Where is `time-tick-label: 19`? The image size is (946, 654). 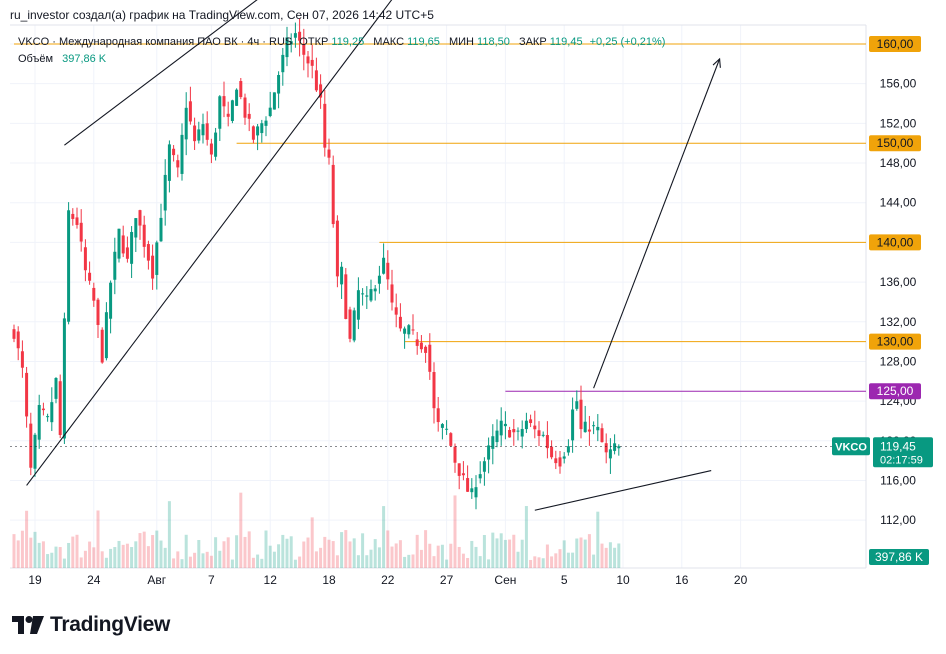
time-tick-label: 19 is located at coordinates (35, 580).